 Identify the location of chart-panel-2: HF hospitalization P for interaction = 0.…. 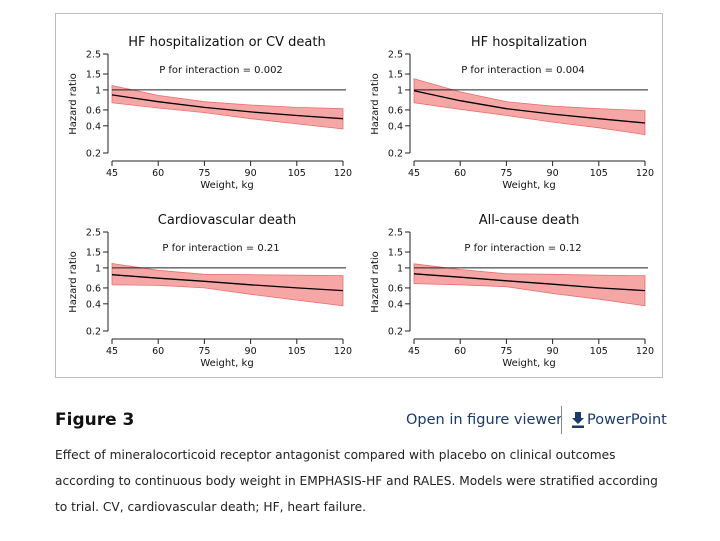
(512, 113).